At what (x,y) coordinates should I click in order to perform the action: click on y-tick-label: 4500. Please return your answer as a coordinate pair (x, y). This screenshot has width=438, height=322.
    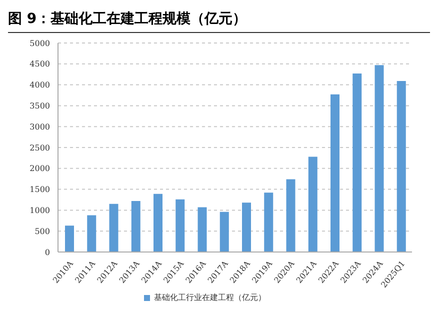
    Looking at the image, I should click on (40, 64).